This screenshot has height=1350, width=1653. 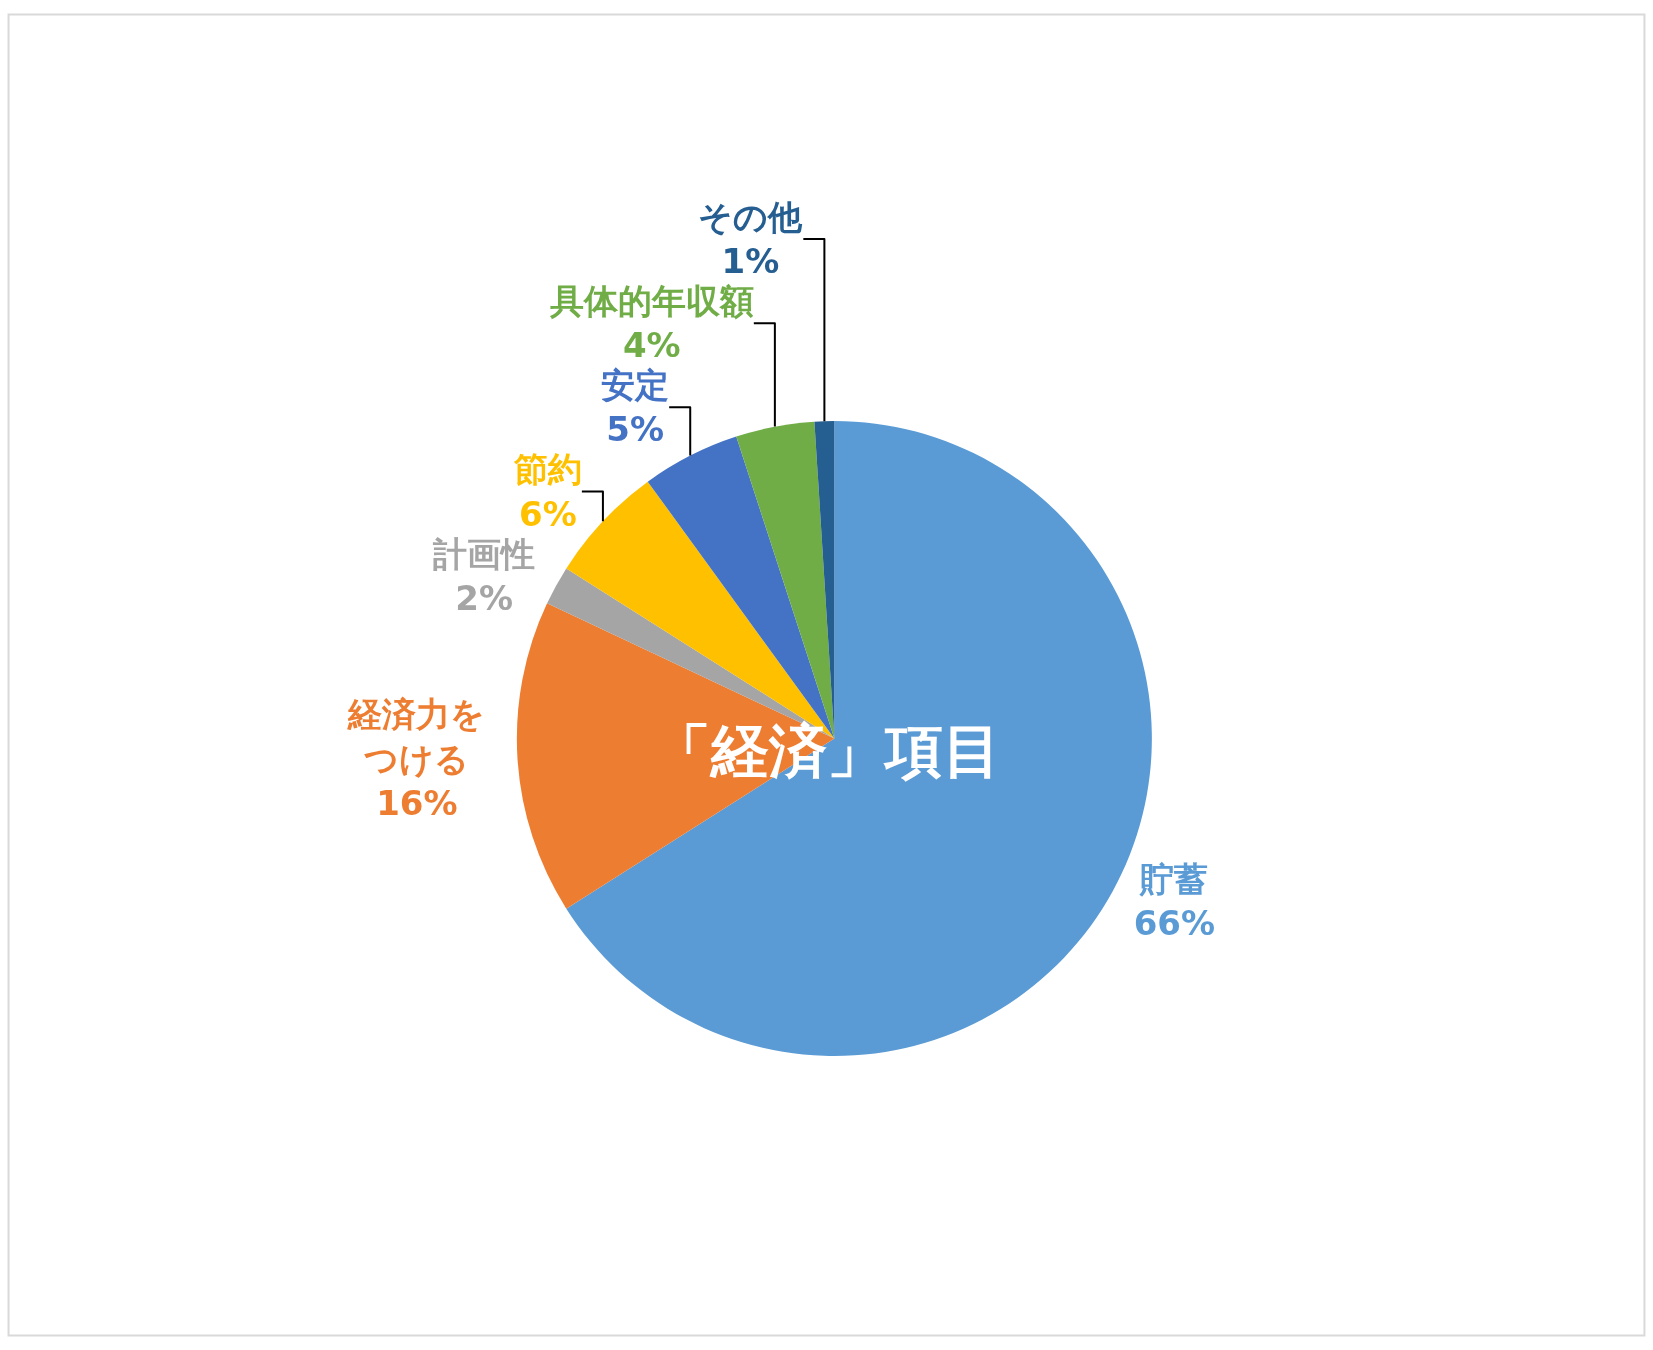 What do you see at coordinates (1174, 879) in the screenshot?
I see `slice-label: 貯蓄` at bounding box center [1174, 879].